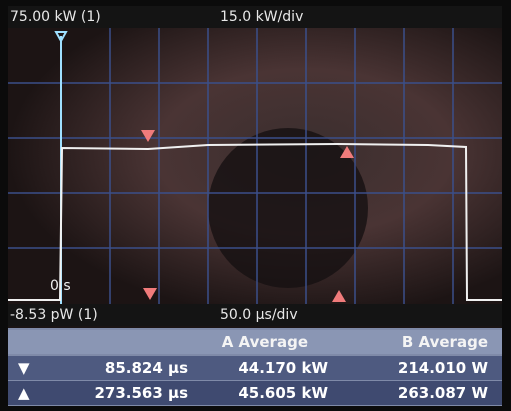 The image size is (511, 411). What do you see at coordinates (442, 368) in the screenshot?
I see `b-average: 214.010 W` at bounding box center [442, 368].